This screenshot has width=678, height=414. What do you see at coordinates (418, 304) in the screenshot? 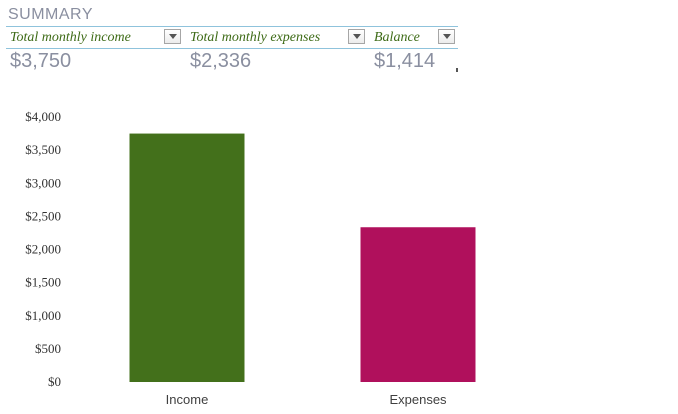
I see `bar-expenses` at bounding box center [418, 304].